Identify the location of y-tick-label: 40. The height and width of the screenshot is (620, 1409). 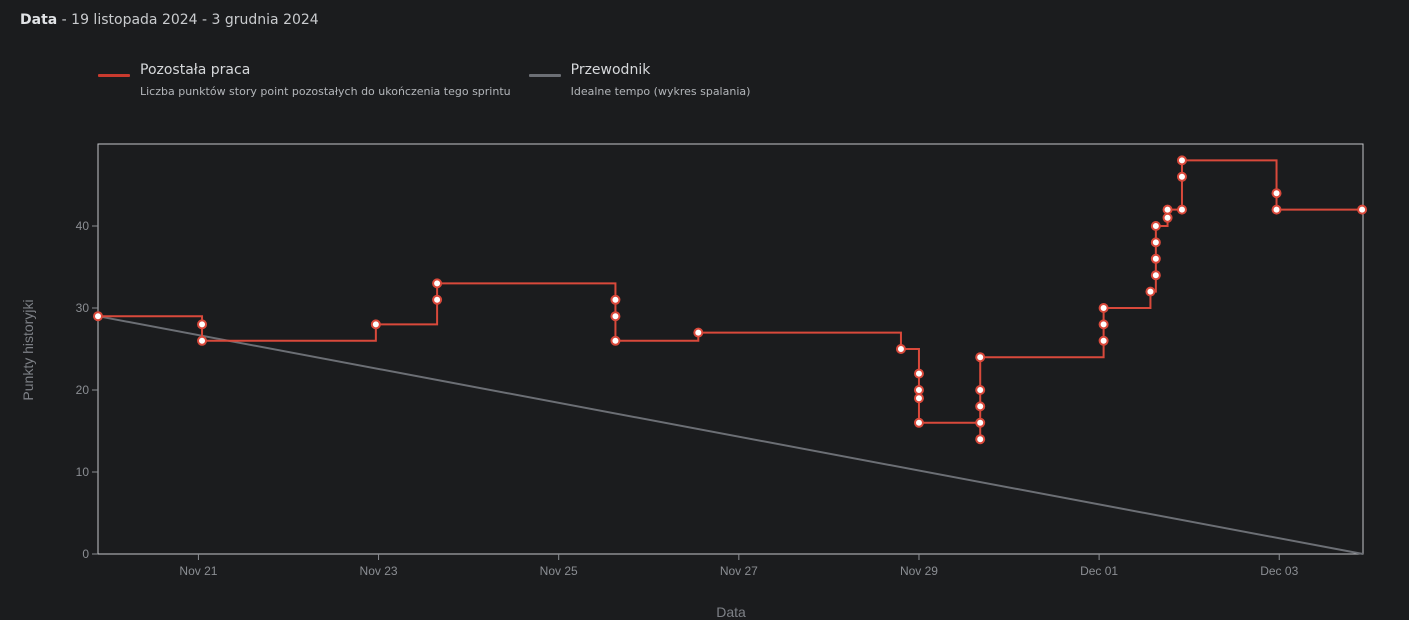
(83, 226).